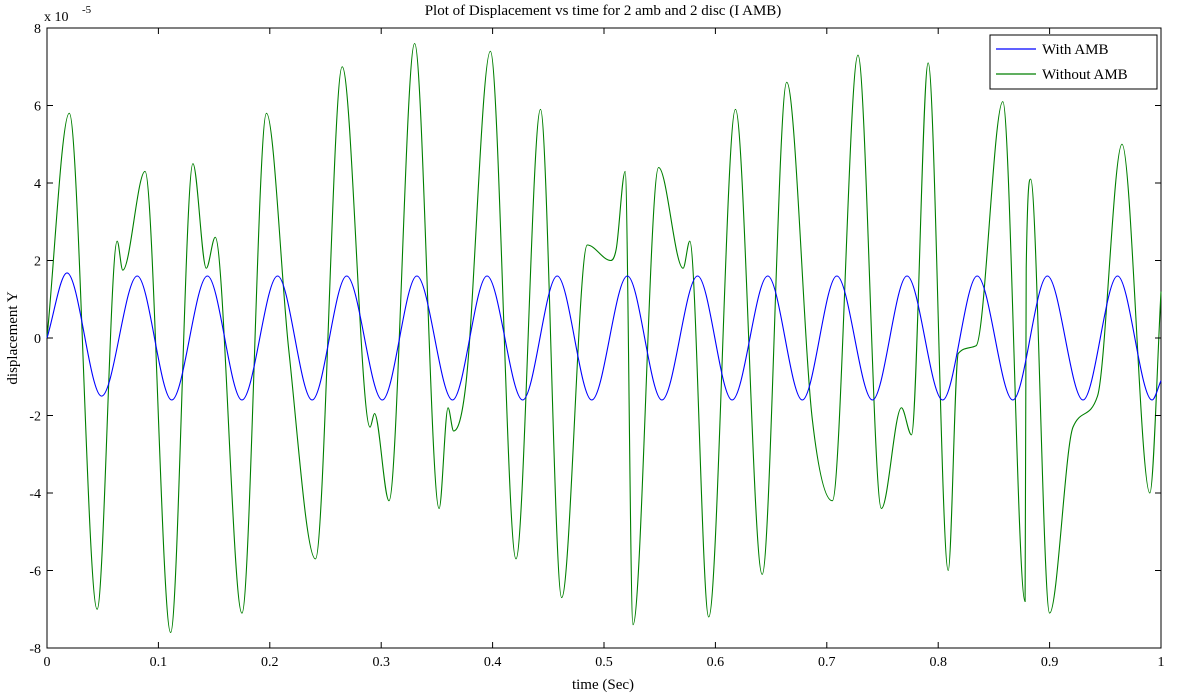 This screenshot has height=693, width=1177. I want to click on legend-label: Without AMB, so click(1085, 75).